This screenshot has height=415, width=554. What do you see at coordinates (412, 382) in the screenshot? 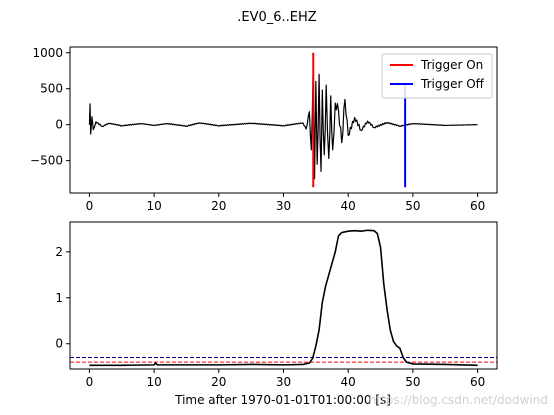
I see `bottom-x-tick-label: 50` at bounding box center [412, 382].